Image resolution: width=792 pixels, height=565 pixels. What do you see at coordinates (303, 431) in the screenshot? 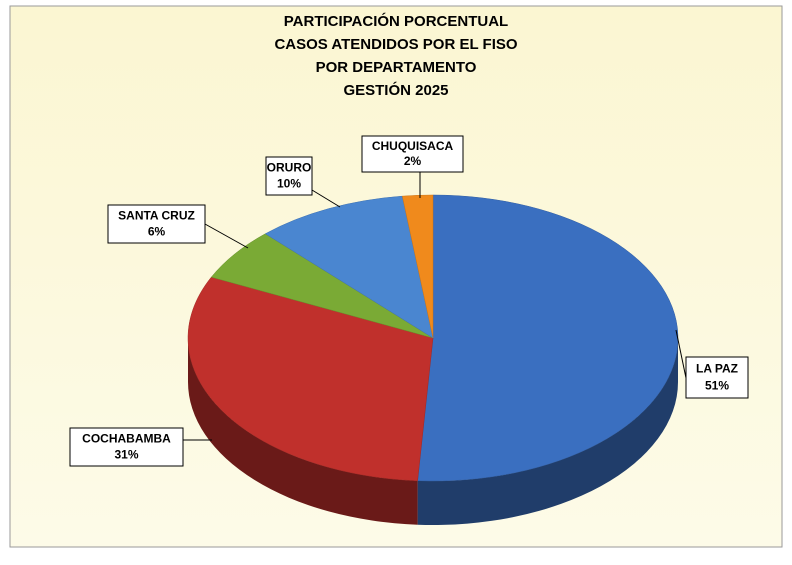
I see `slice-side` at bounding box center [303, 431].